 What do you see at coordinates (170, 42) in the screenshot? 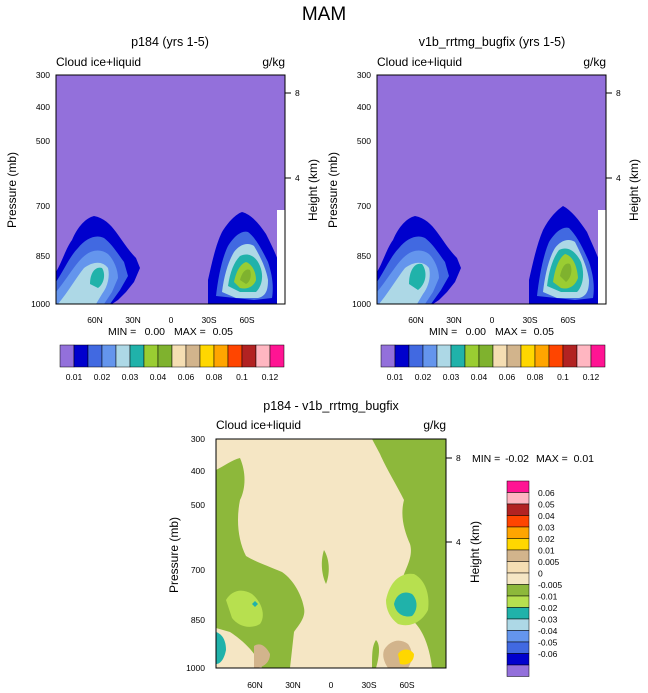
I see `panel-title: p184 (yrs 1-5)` at bounding box center [170, 42].